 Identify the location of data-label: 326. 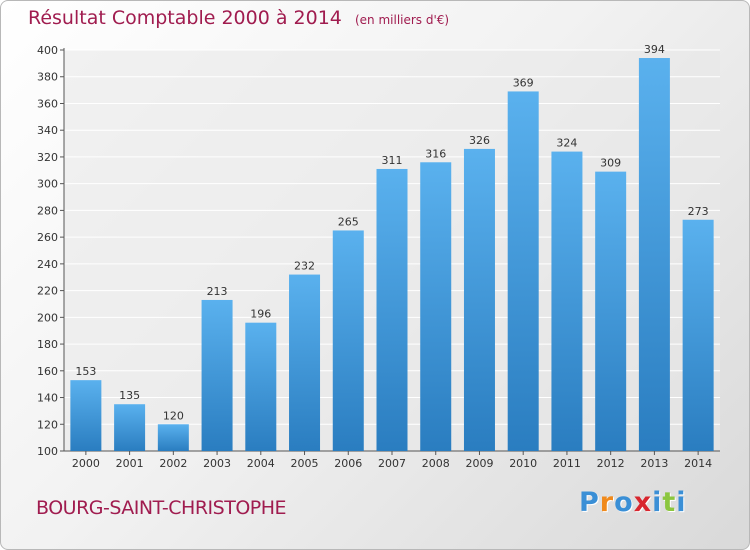
(479, 140).